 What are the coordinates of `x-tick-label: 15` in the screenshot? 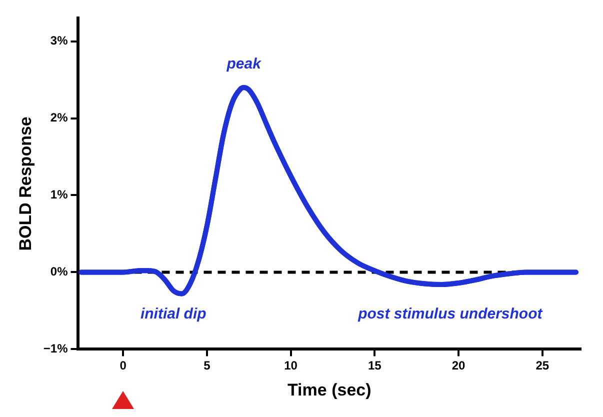 It's located at (375, 365).